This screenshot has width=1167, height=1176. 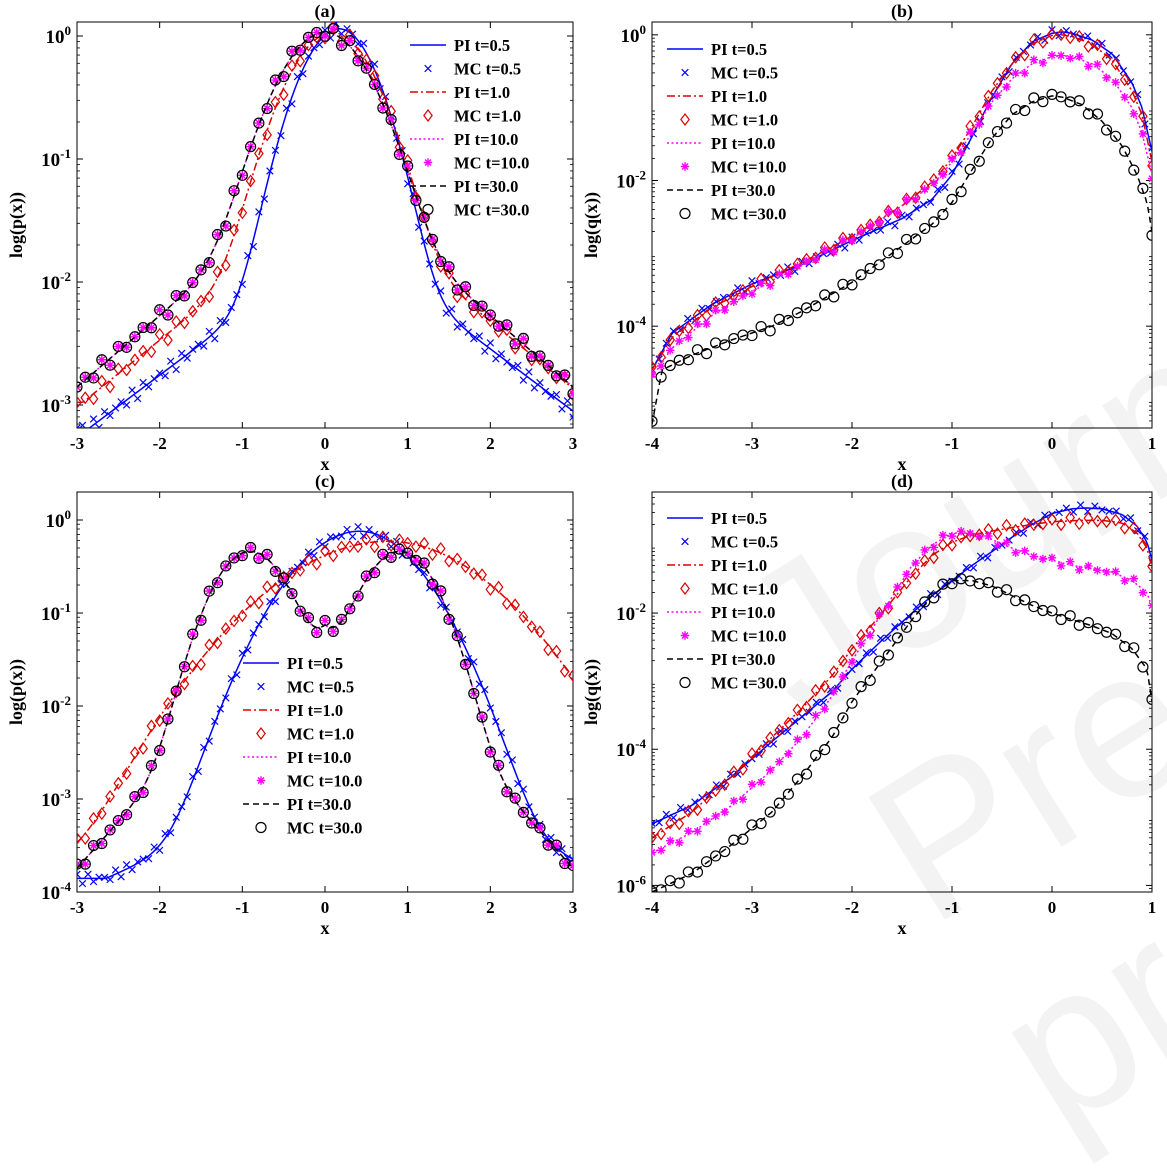 What do you see at coordinates (739, 565) in the screenshot?
I see `legend-label: PI t=1.0` at bounding box center [739, 565].